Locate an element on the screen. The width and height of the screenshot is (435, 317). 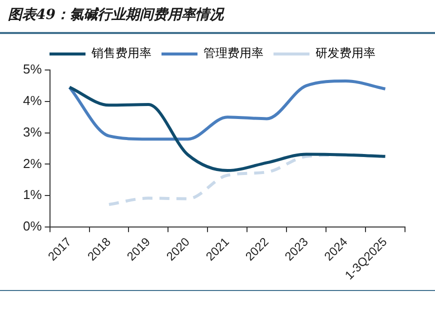
line-series is located at coordinates (227, 110).